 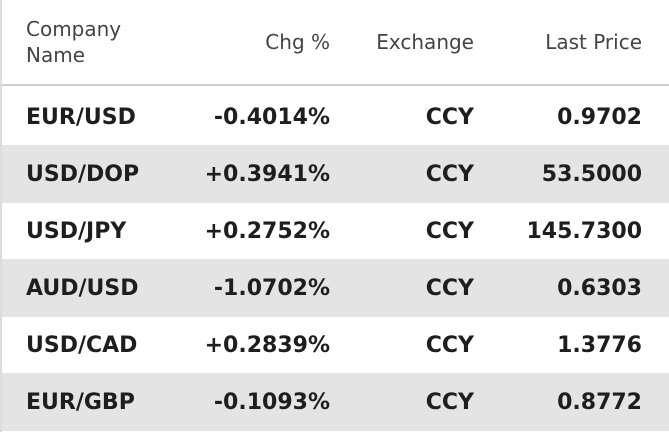 I want to click on last-price: 1.3776, so click(x=599, y=345).